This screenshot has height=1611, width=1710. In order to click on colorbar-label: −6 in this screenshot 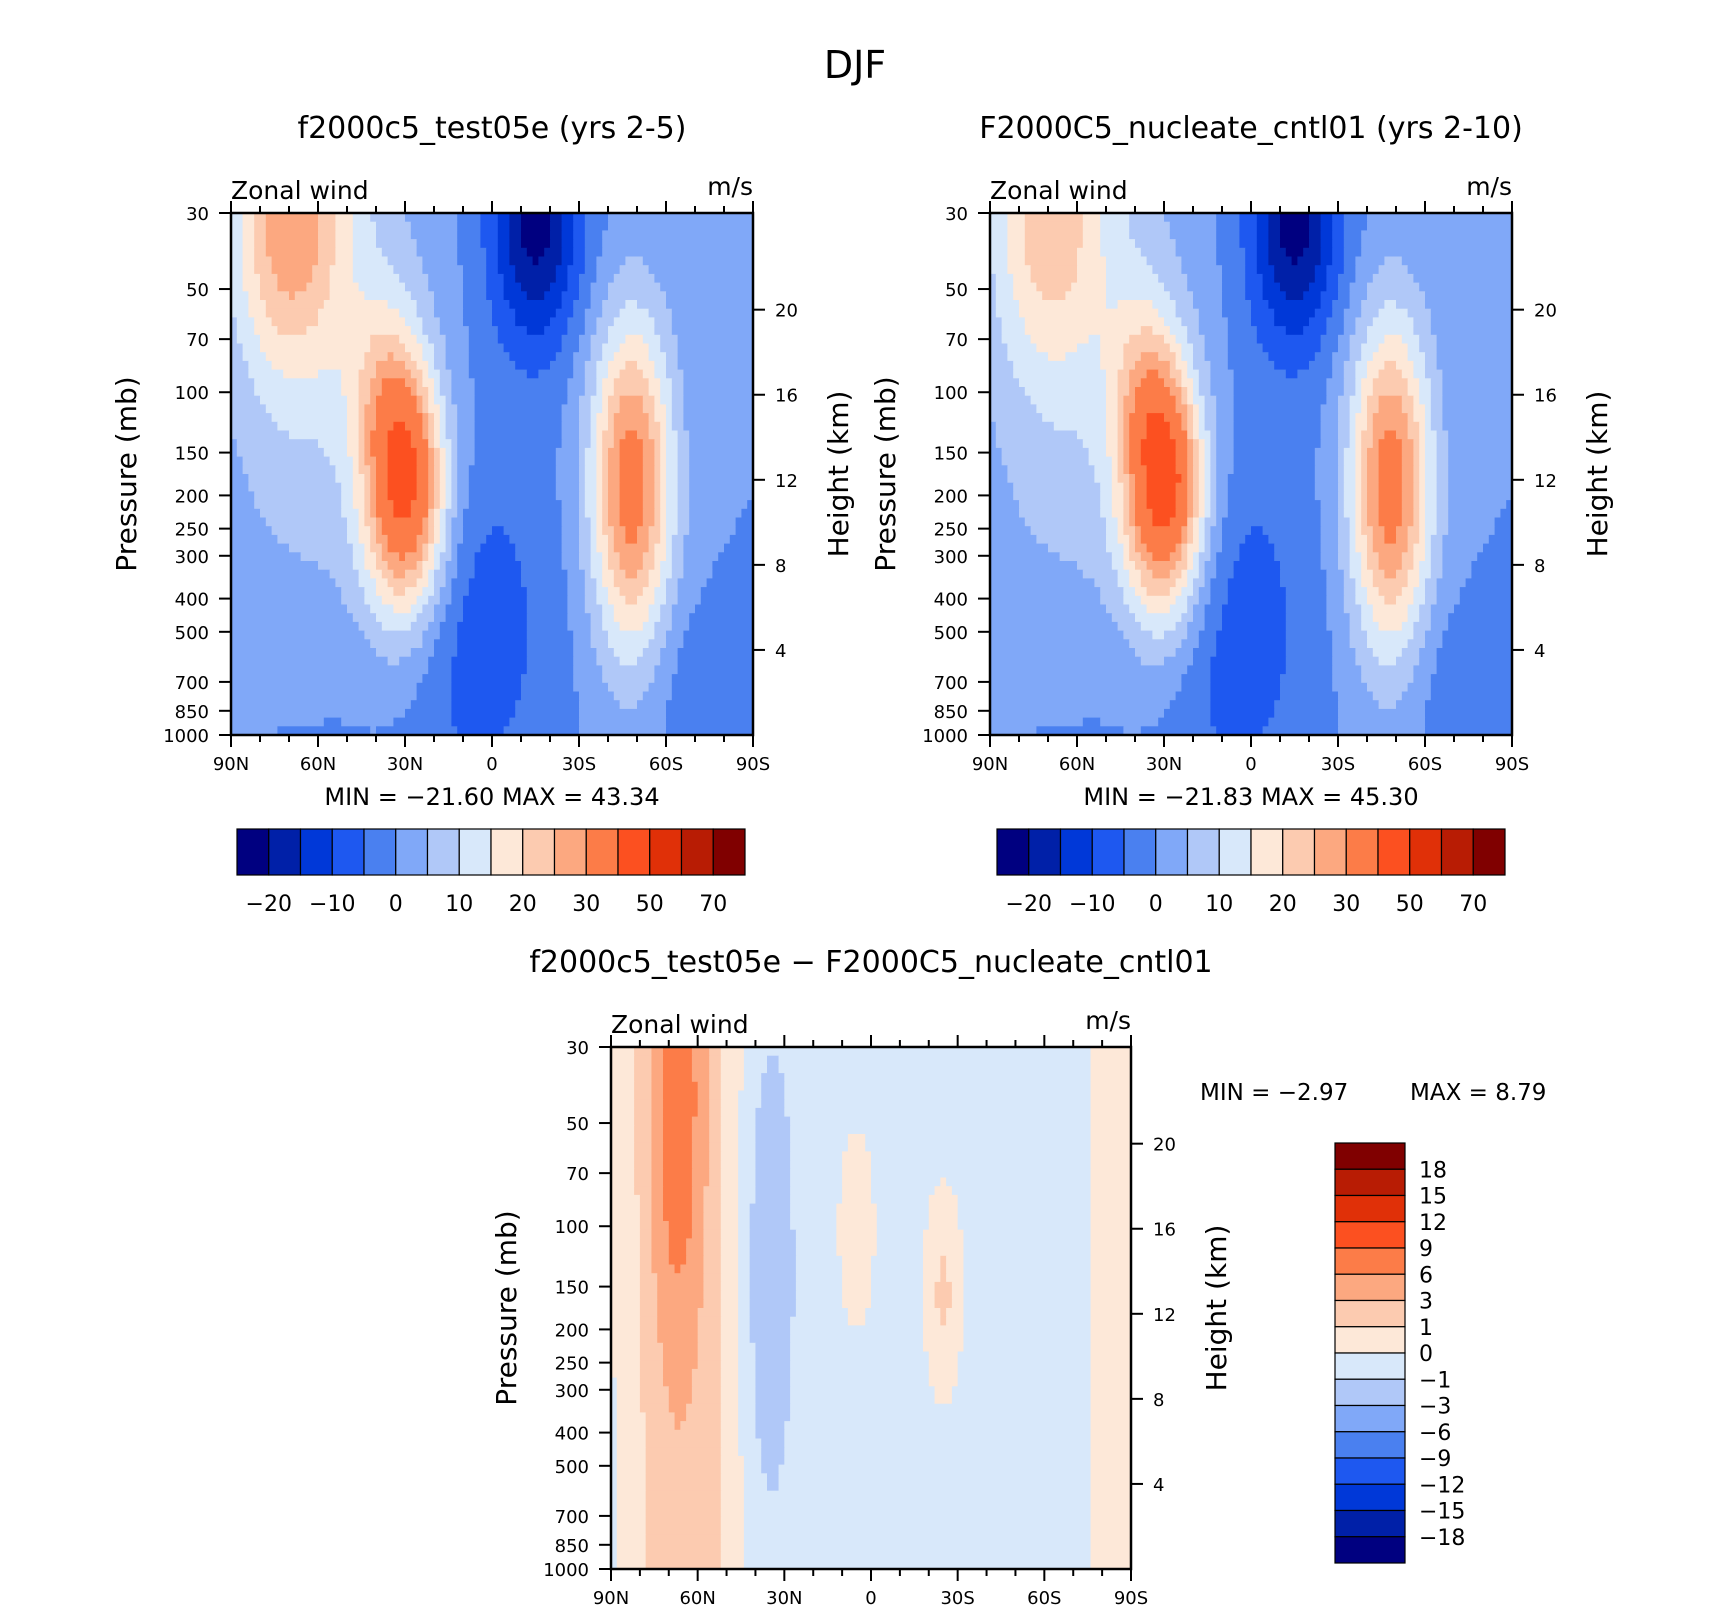, I will do `click(1435, 1433)`.